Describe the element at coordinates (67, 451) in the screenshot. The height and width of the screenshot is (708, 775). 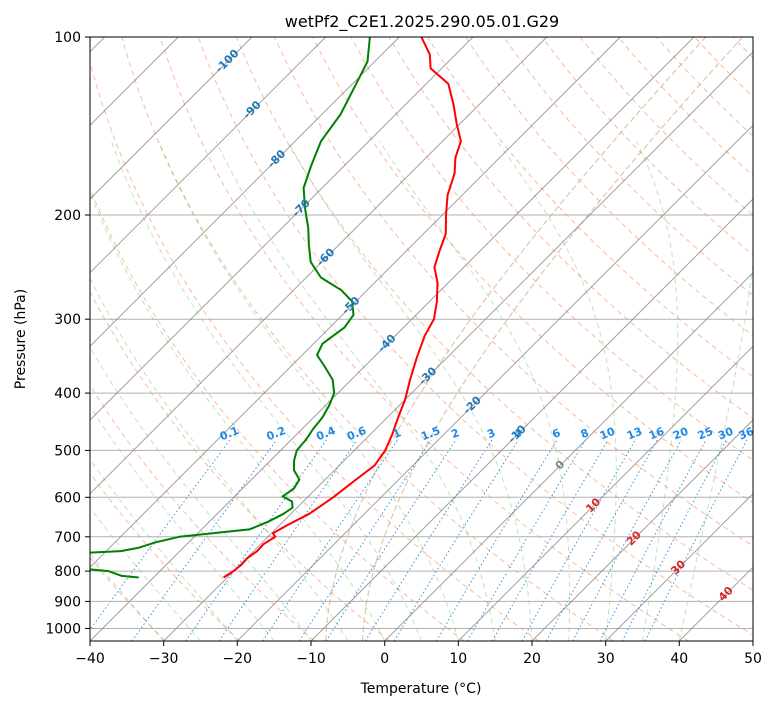
I see `y-tick-label: 500` at that location.